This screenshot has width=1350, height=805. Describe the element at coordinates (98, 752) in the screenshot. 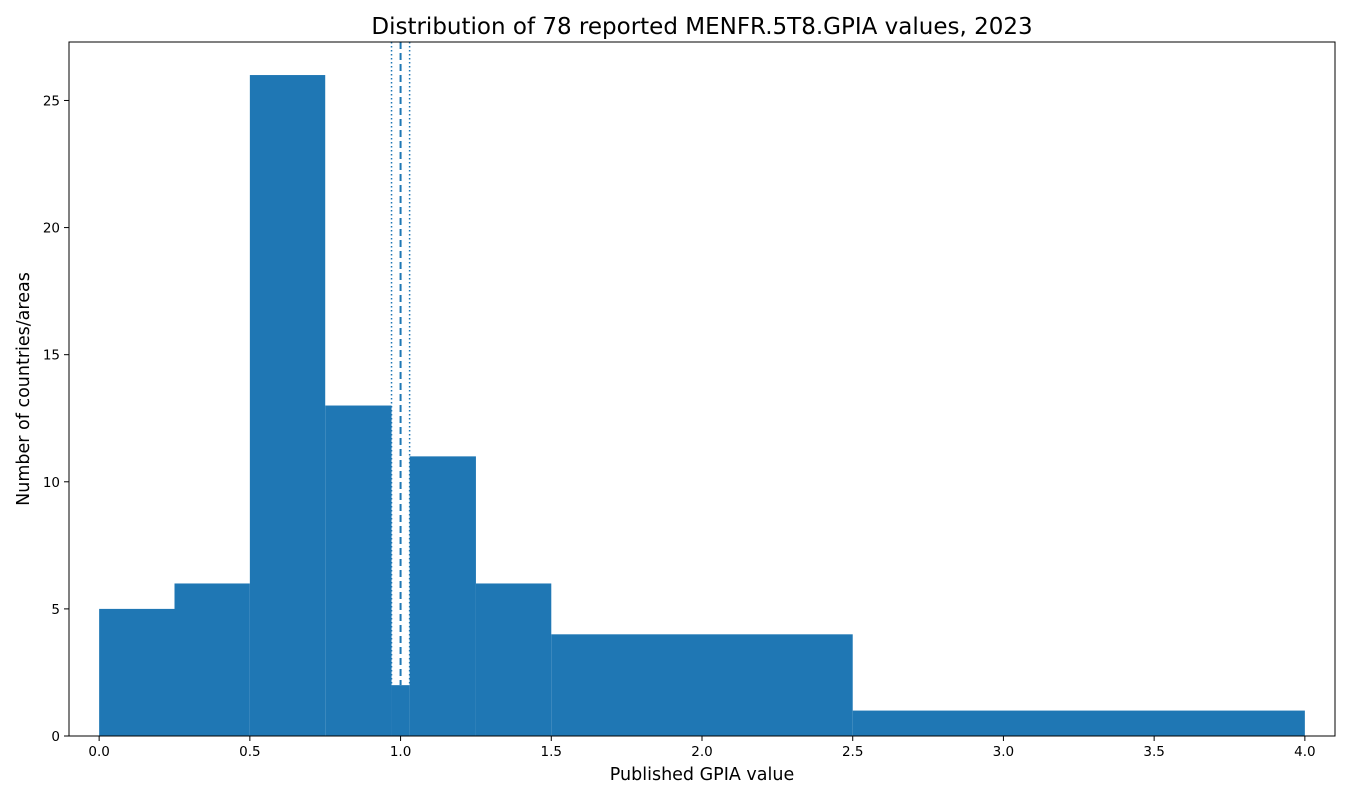

I see `x-tick-label: 0.0` at that location.